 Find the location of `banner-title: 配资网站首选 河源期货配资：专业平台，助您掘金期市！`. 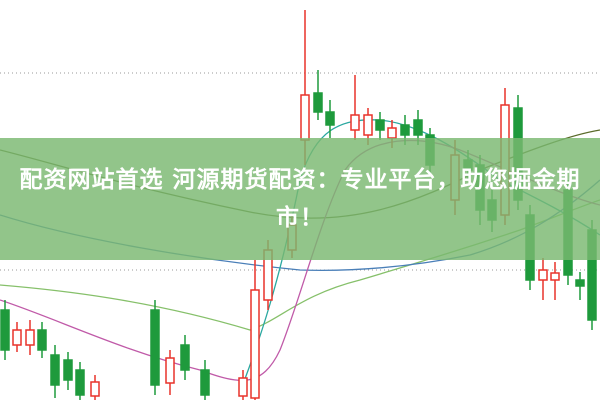

banner-title: 配资网站首选 河源期货配资：专业平台，助您掘金期市！ is located at coordinates (300, 199).